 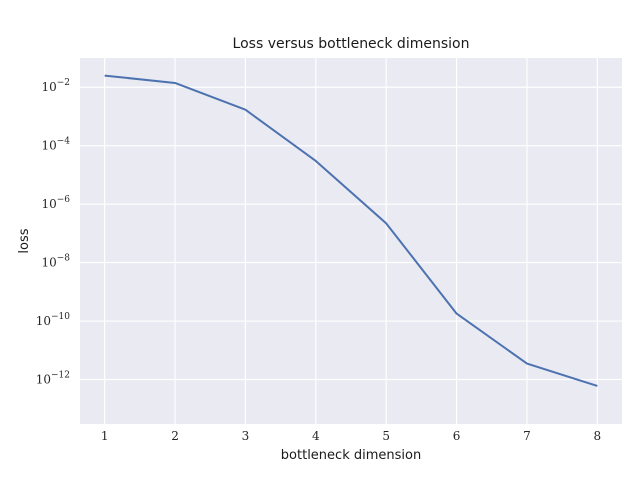 What do you see at coordinates (598, 436) in the screenshot?
I see `x-tick-label: 8` at bounding box center [598, 436].